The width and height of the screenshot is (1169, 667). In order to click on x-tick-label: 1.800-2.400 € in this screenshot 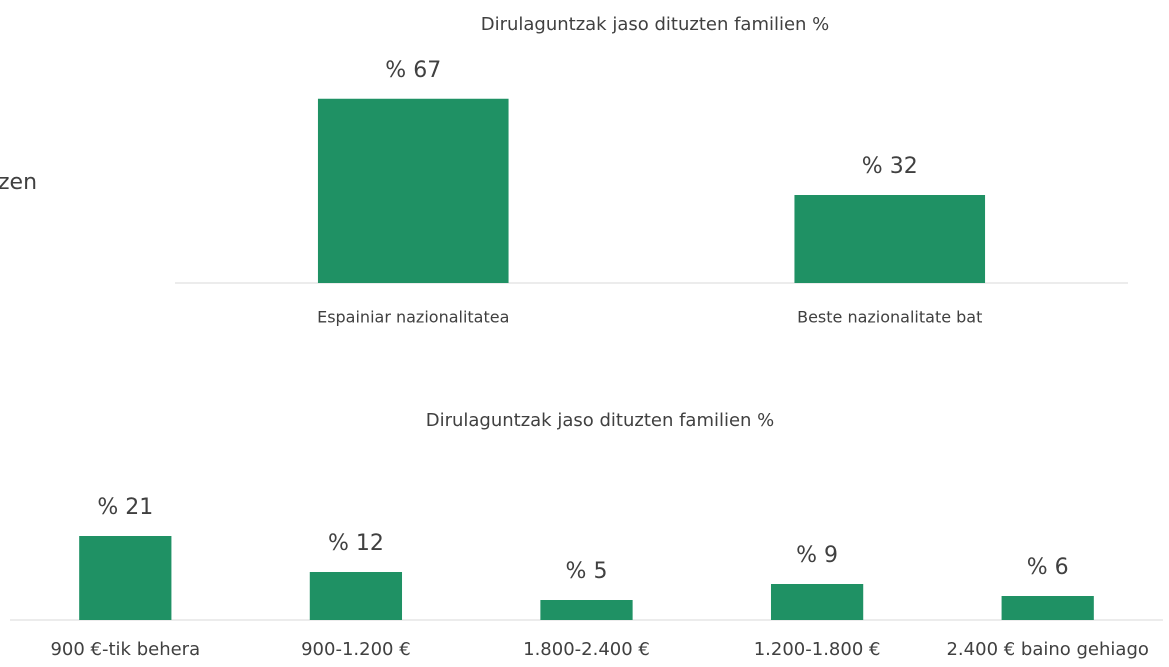, I will do `click(586, 649)`.